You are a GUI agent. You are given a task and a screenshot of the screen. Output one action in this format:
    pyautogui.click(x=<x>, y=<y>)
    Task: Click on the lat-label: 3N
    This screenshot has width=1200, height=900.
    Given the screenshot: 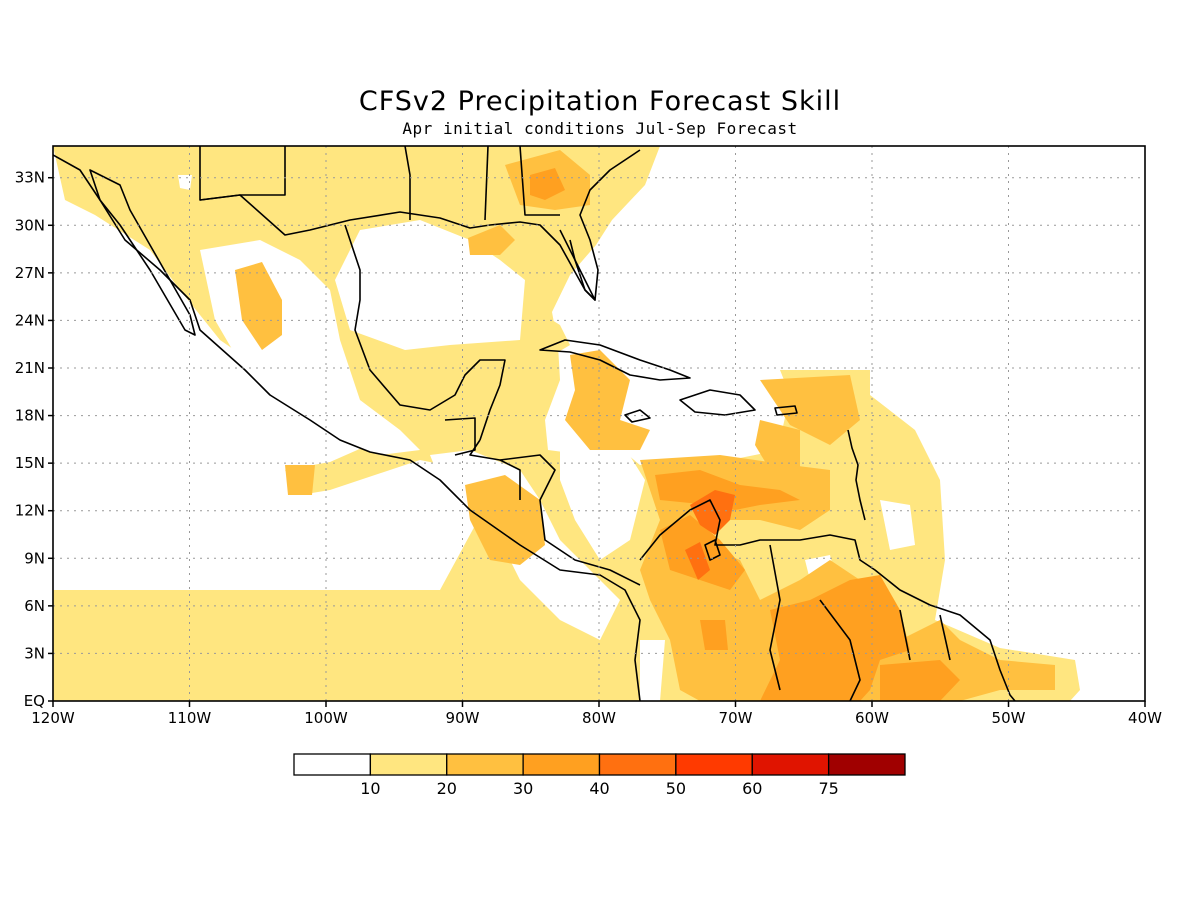 What is the action you would take?
    pyautogui.click(x=34, y=653)
    